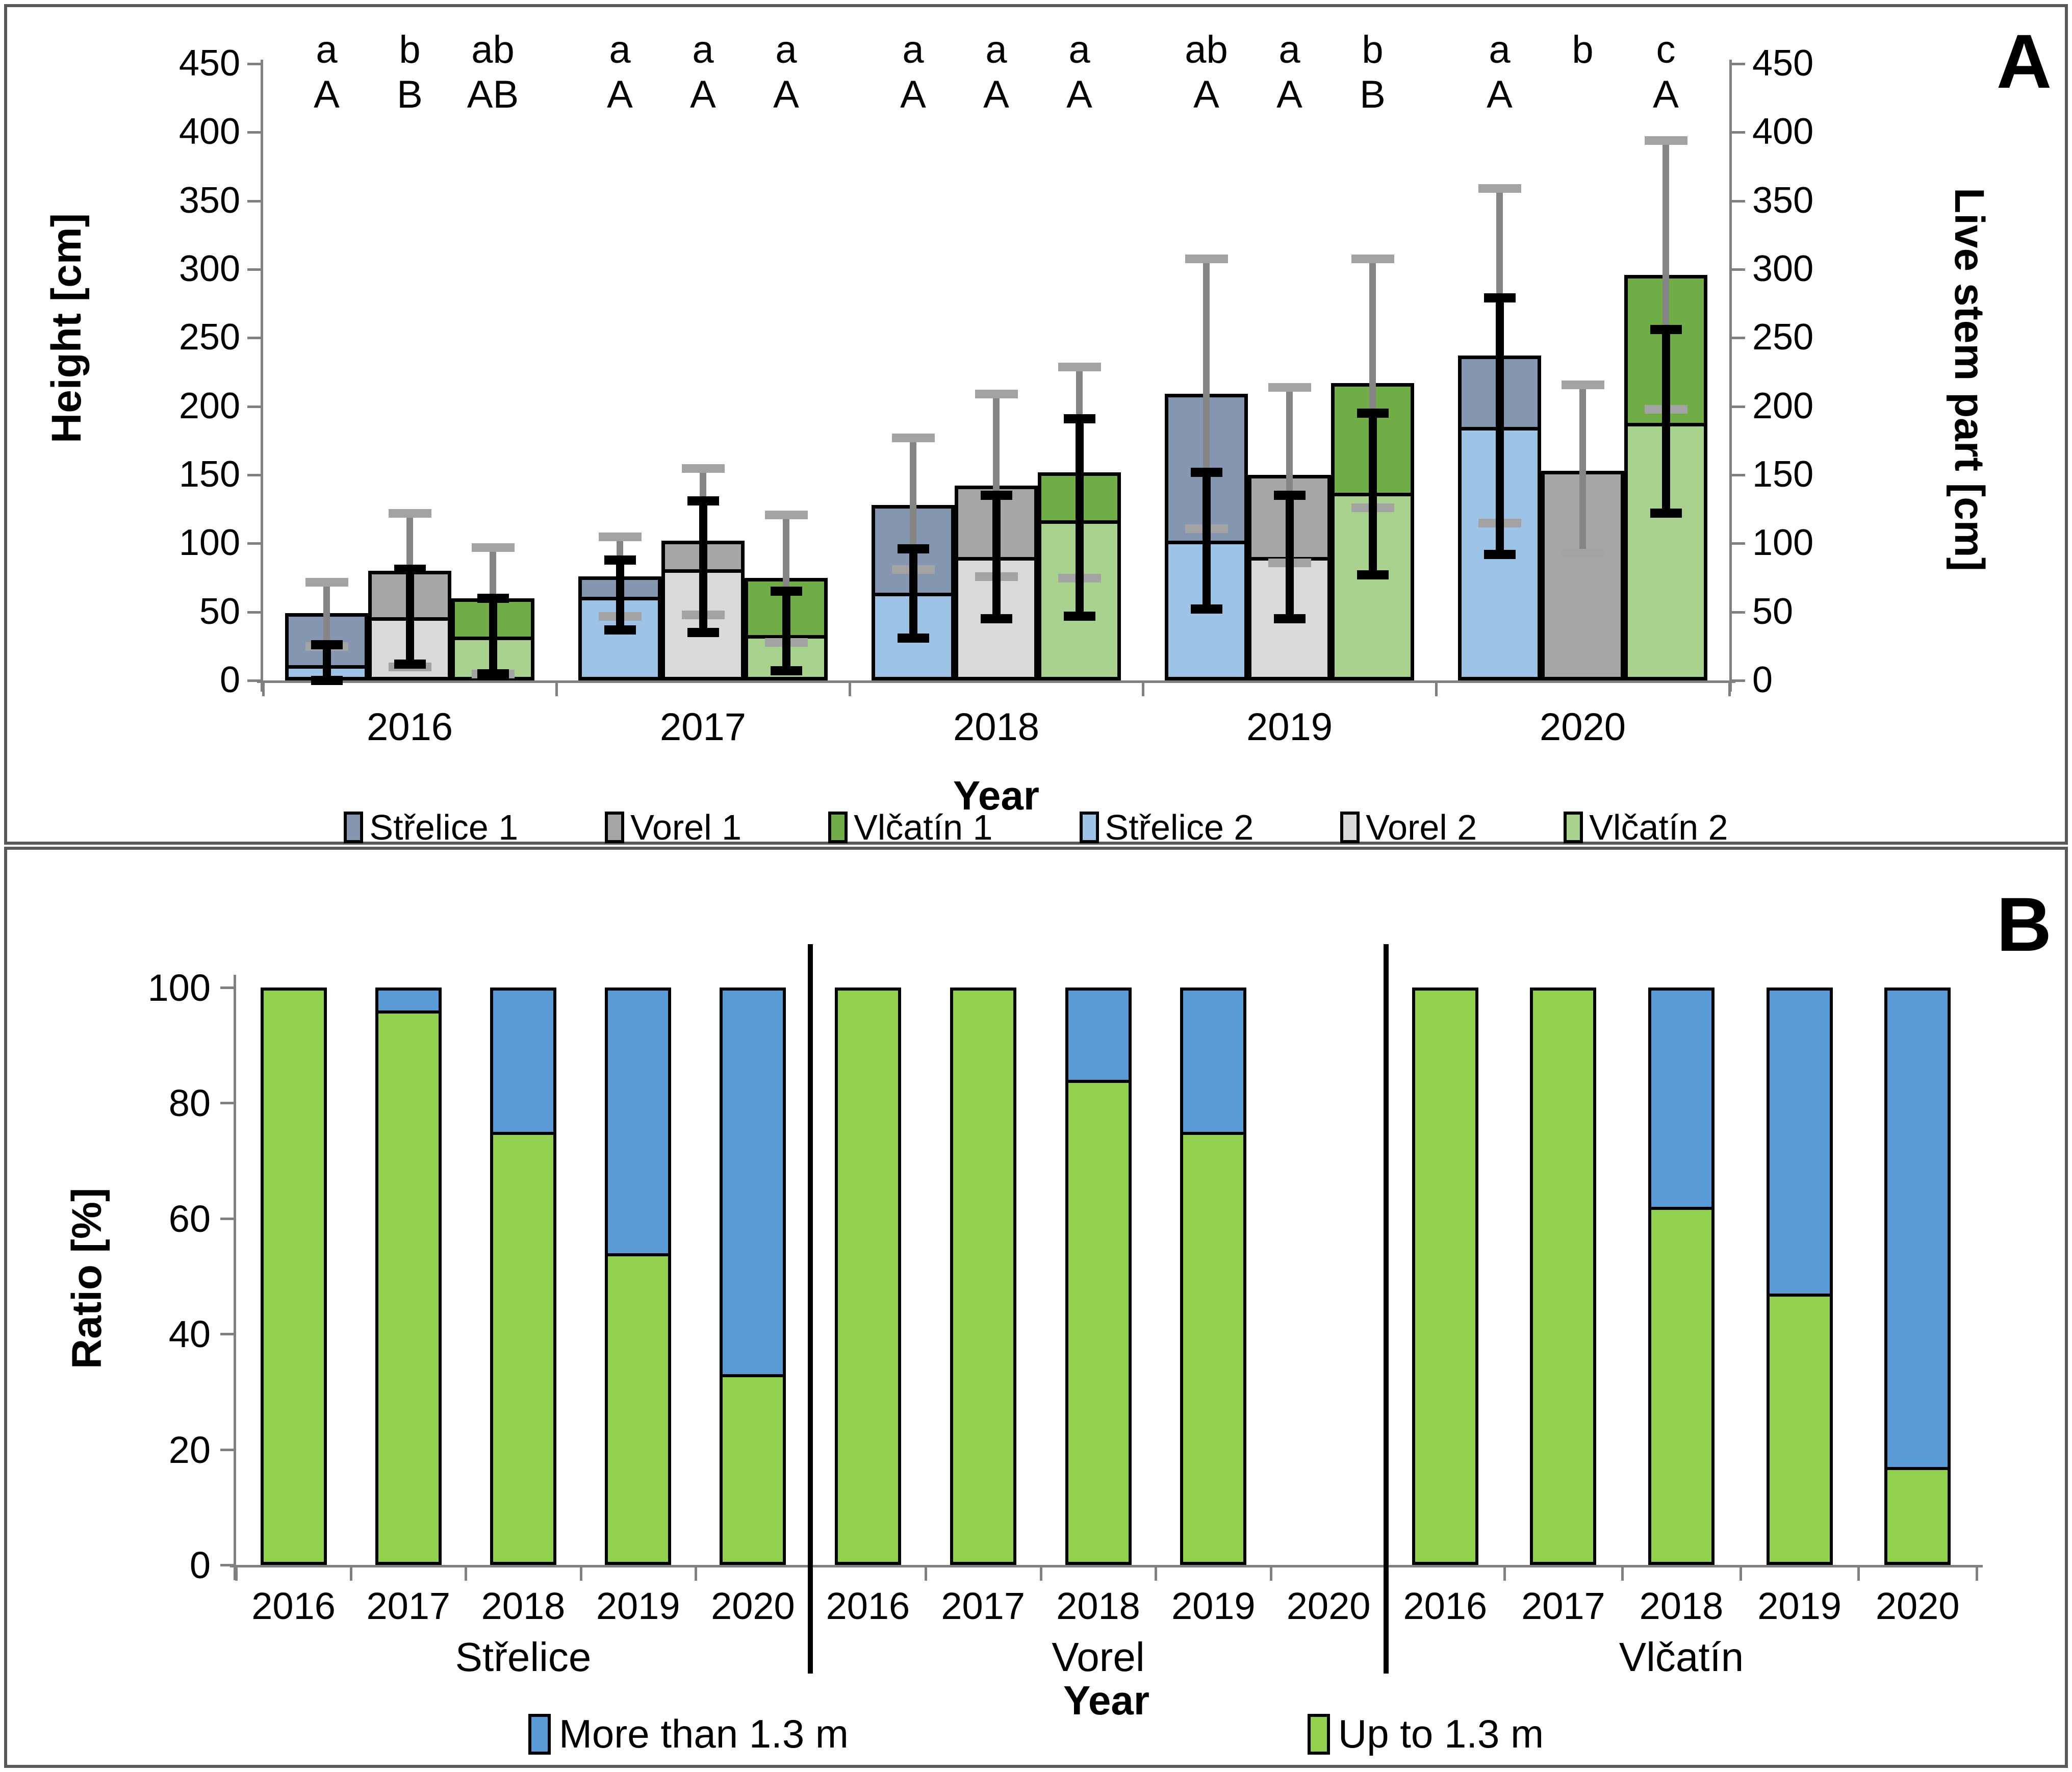  What do you see at coordinates (638, 1122) in the screenshot?
I see `bar-more-than-Střelice-2019` at bounding box center [638, 1122].